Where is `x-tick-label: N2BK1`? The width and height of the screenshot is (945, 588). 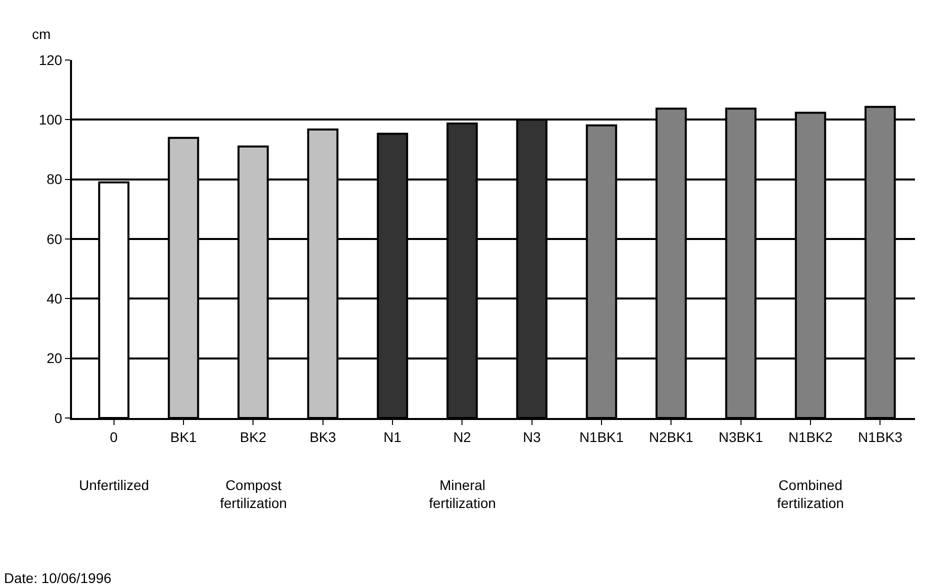 x-tick-label: N2BK1 is located at coordinates (671, 436).